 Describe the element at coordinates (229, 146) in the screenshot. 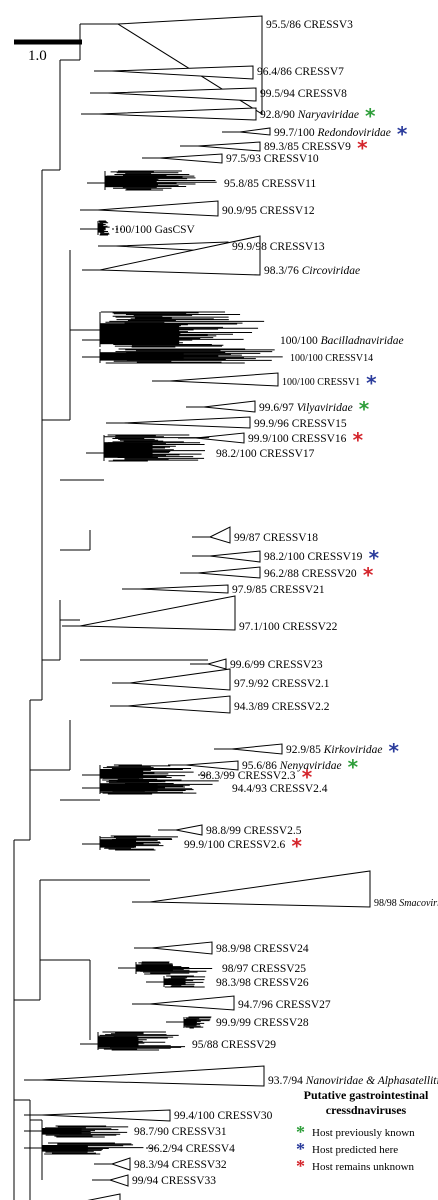

I see `collapsed-clade-cressv9` at that location.